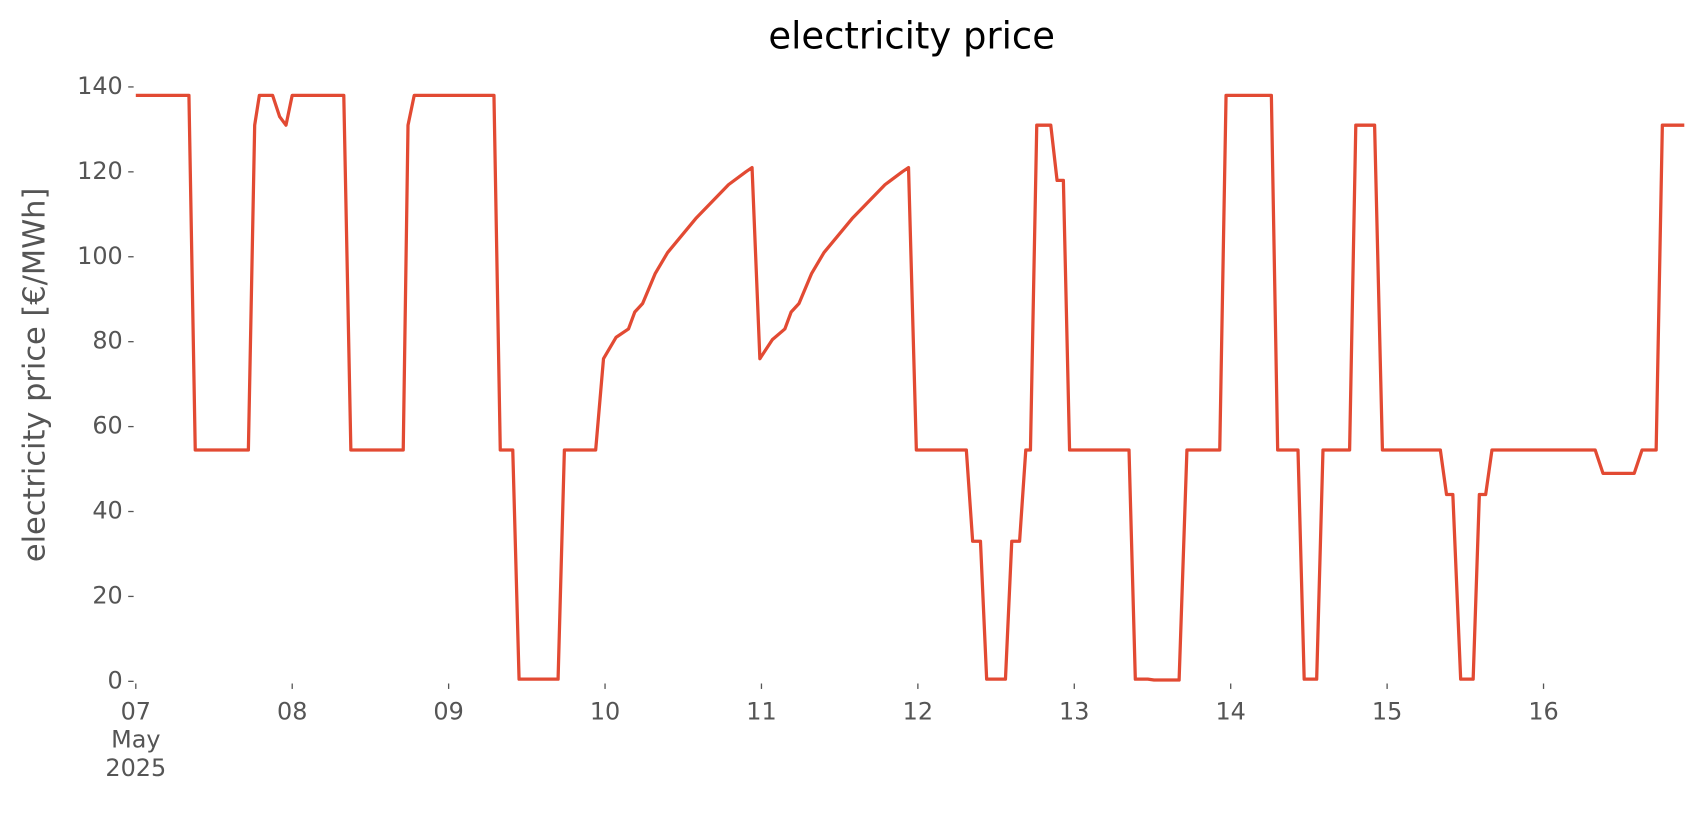 This screenshot has height=815, width=1706. I want to click on x-tick-label-box: 15, so click(1387, 712).